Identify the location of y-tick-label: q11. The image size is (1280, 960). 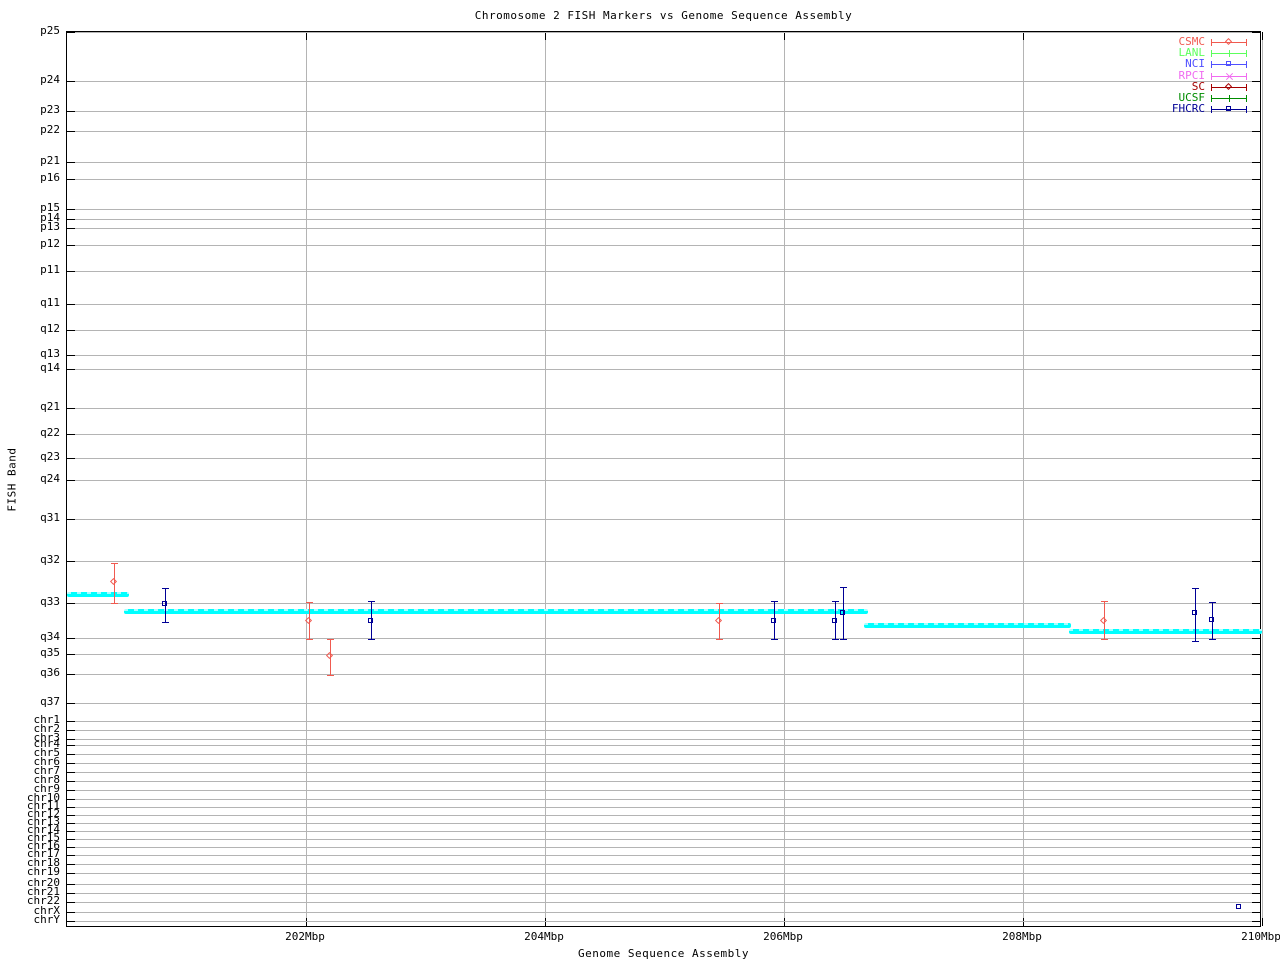
(50, 302).